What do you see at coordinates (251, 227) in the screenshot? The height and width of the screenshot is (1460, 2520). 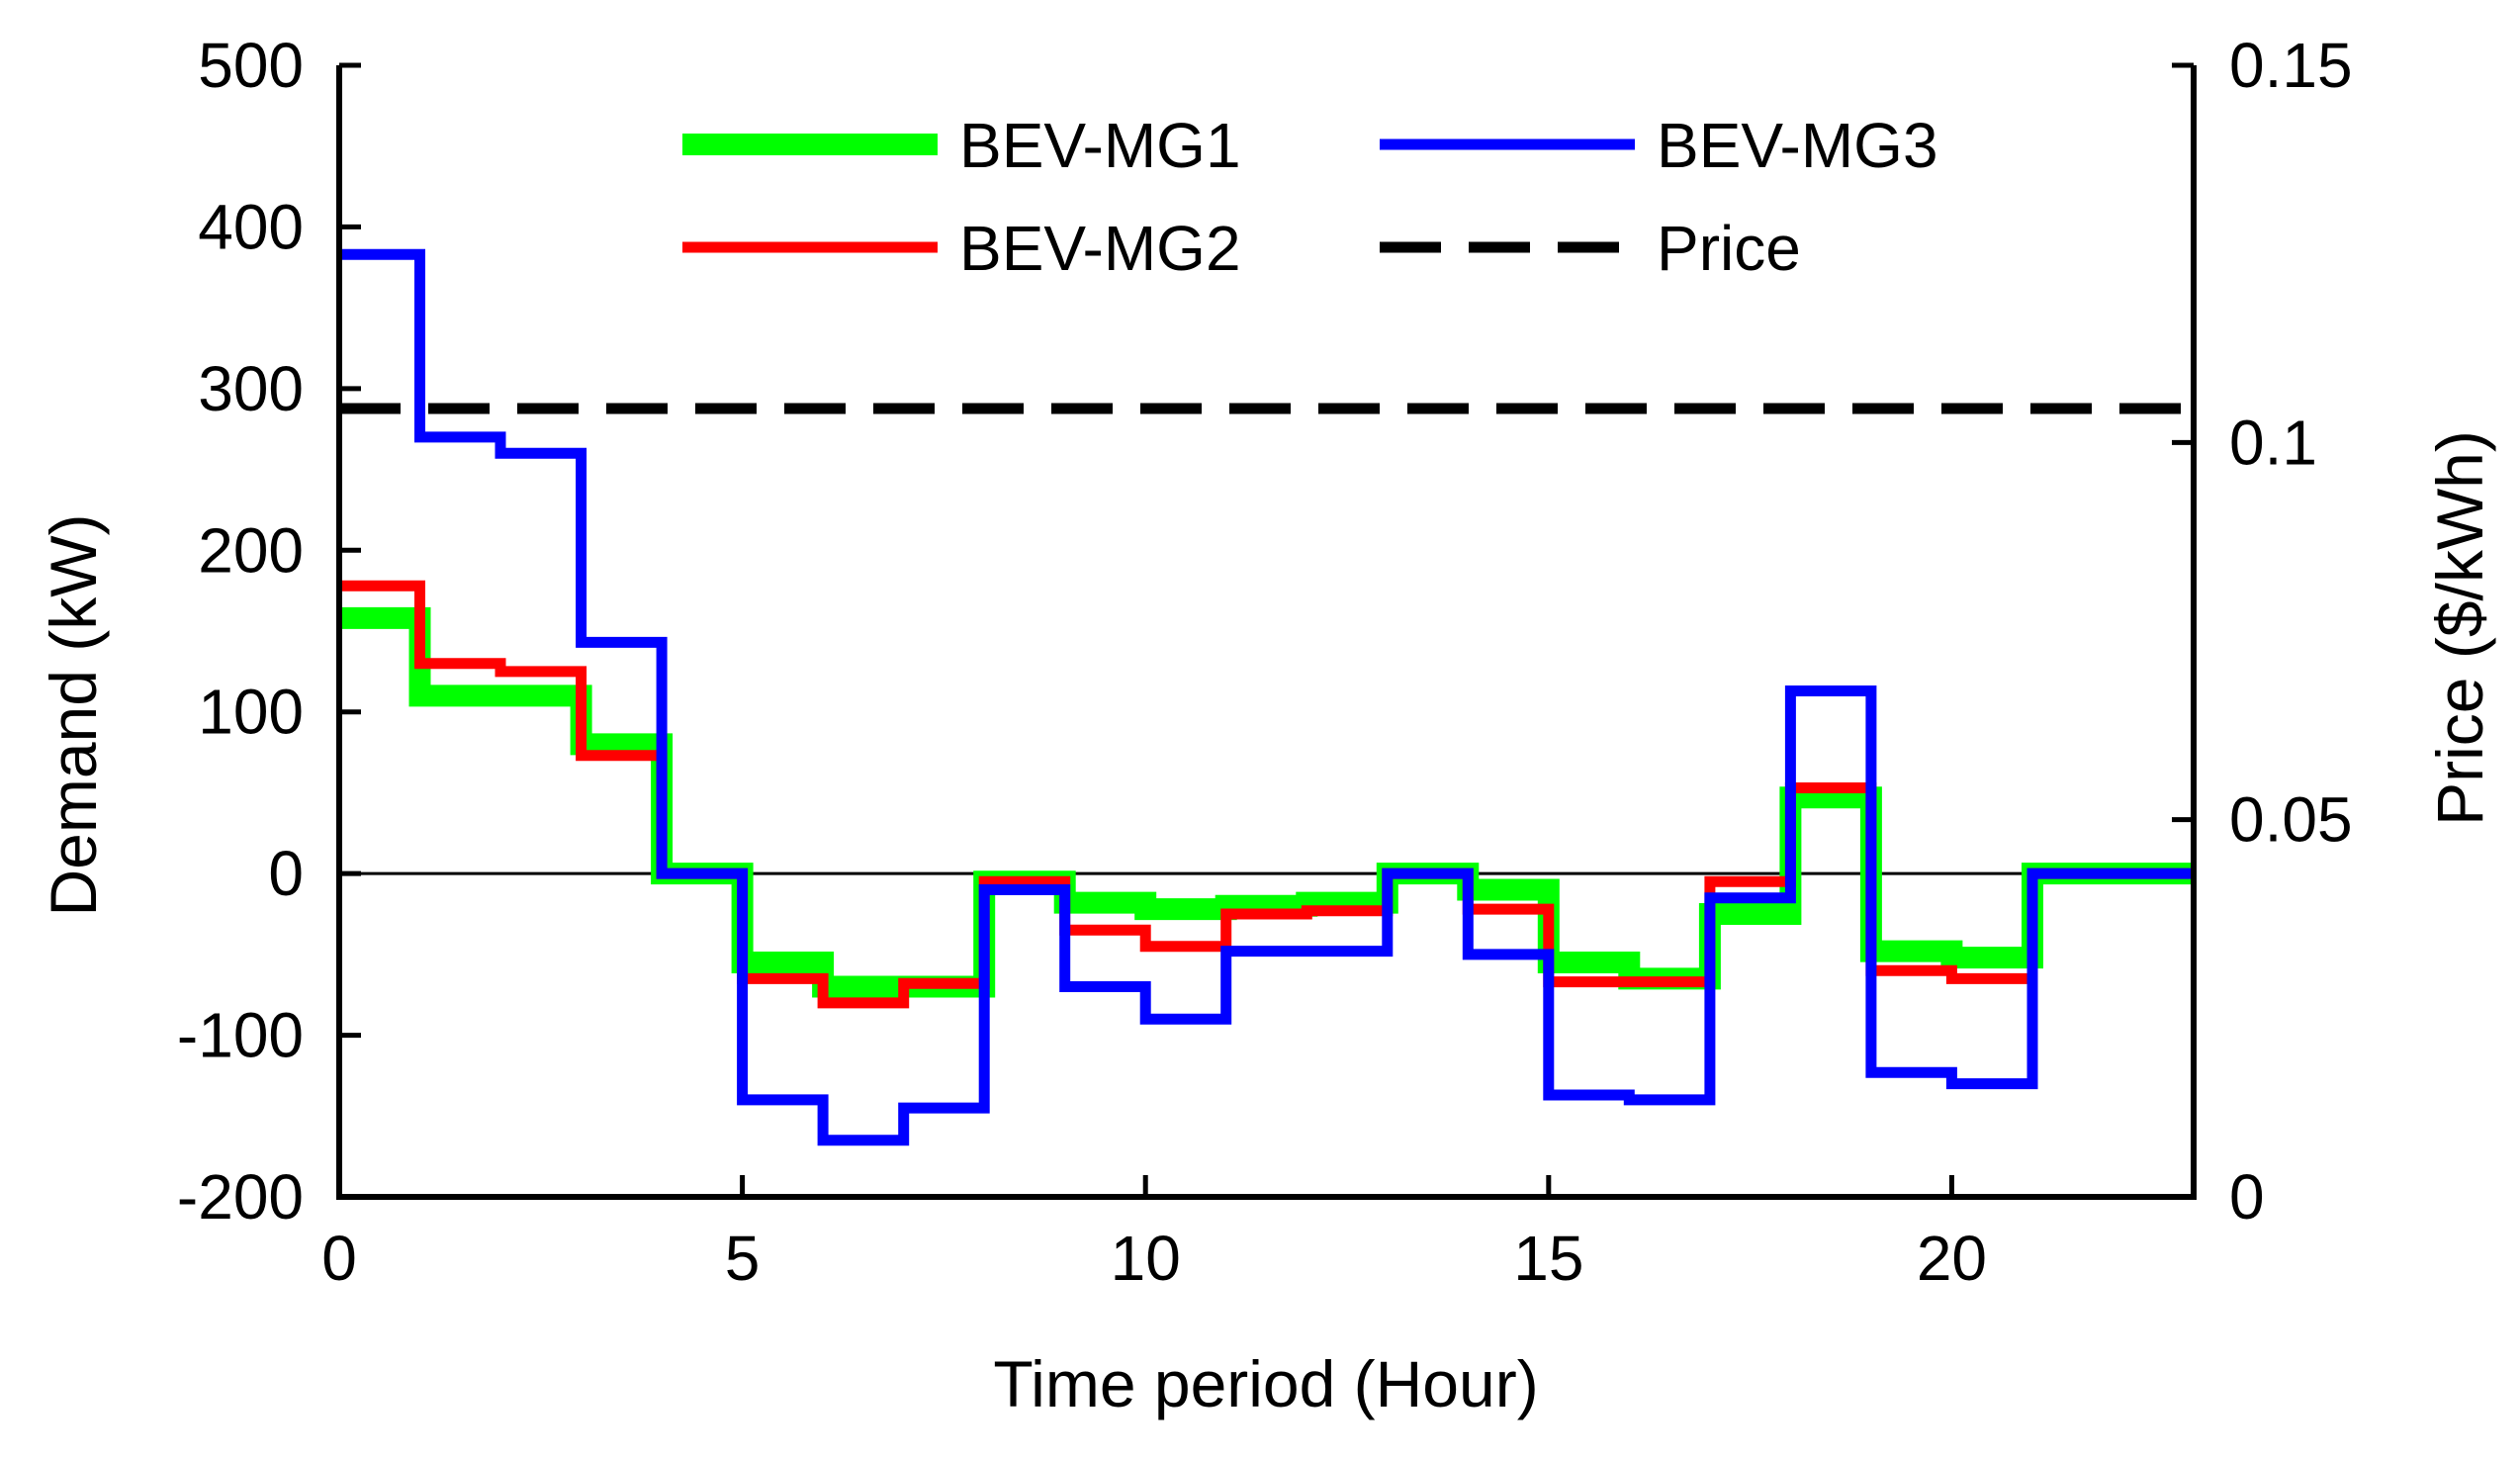 I see `y-tick-label: 400` at bounding box center [251, 227].